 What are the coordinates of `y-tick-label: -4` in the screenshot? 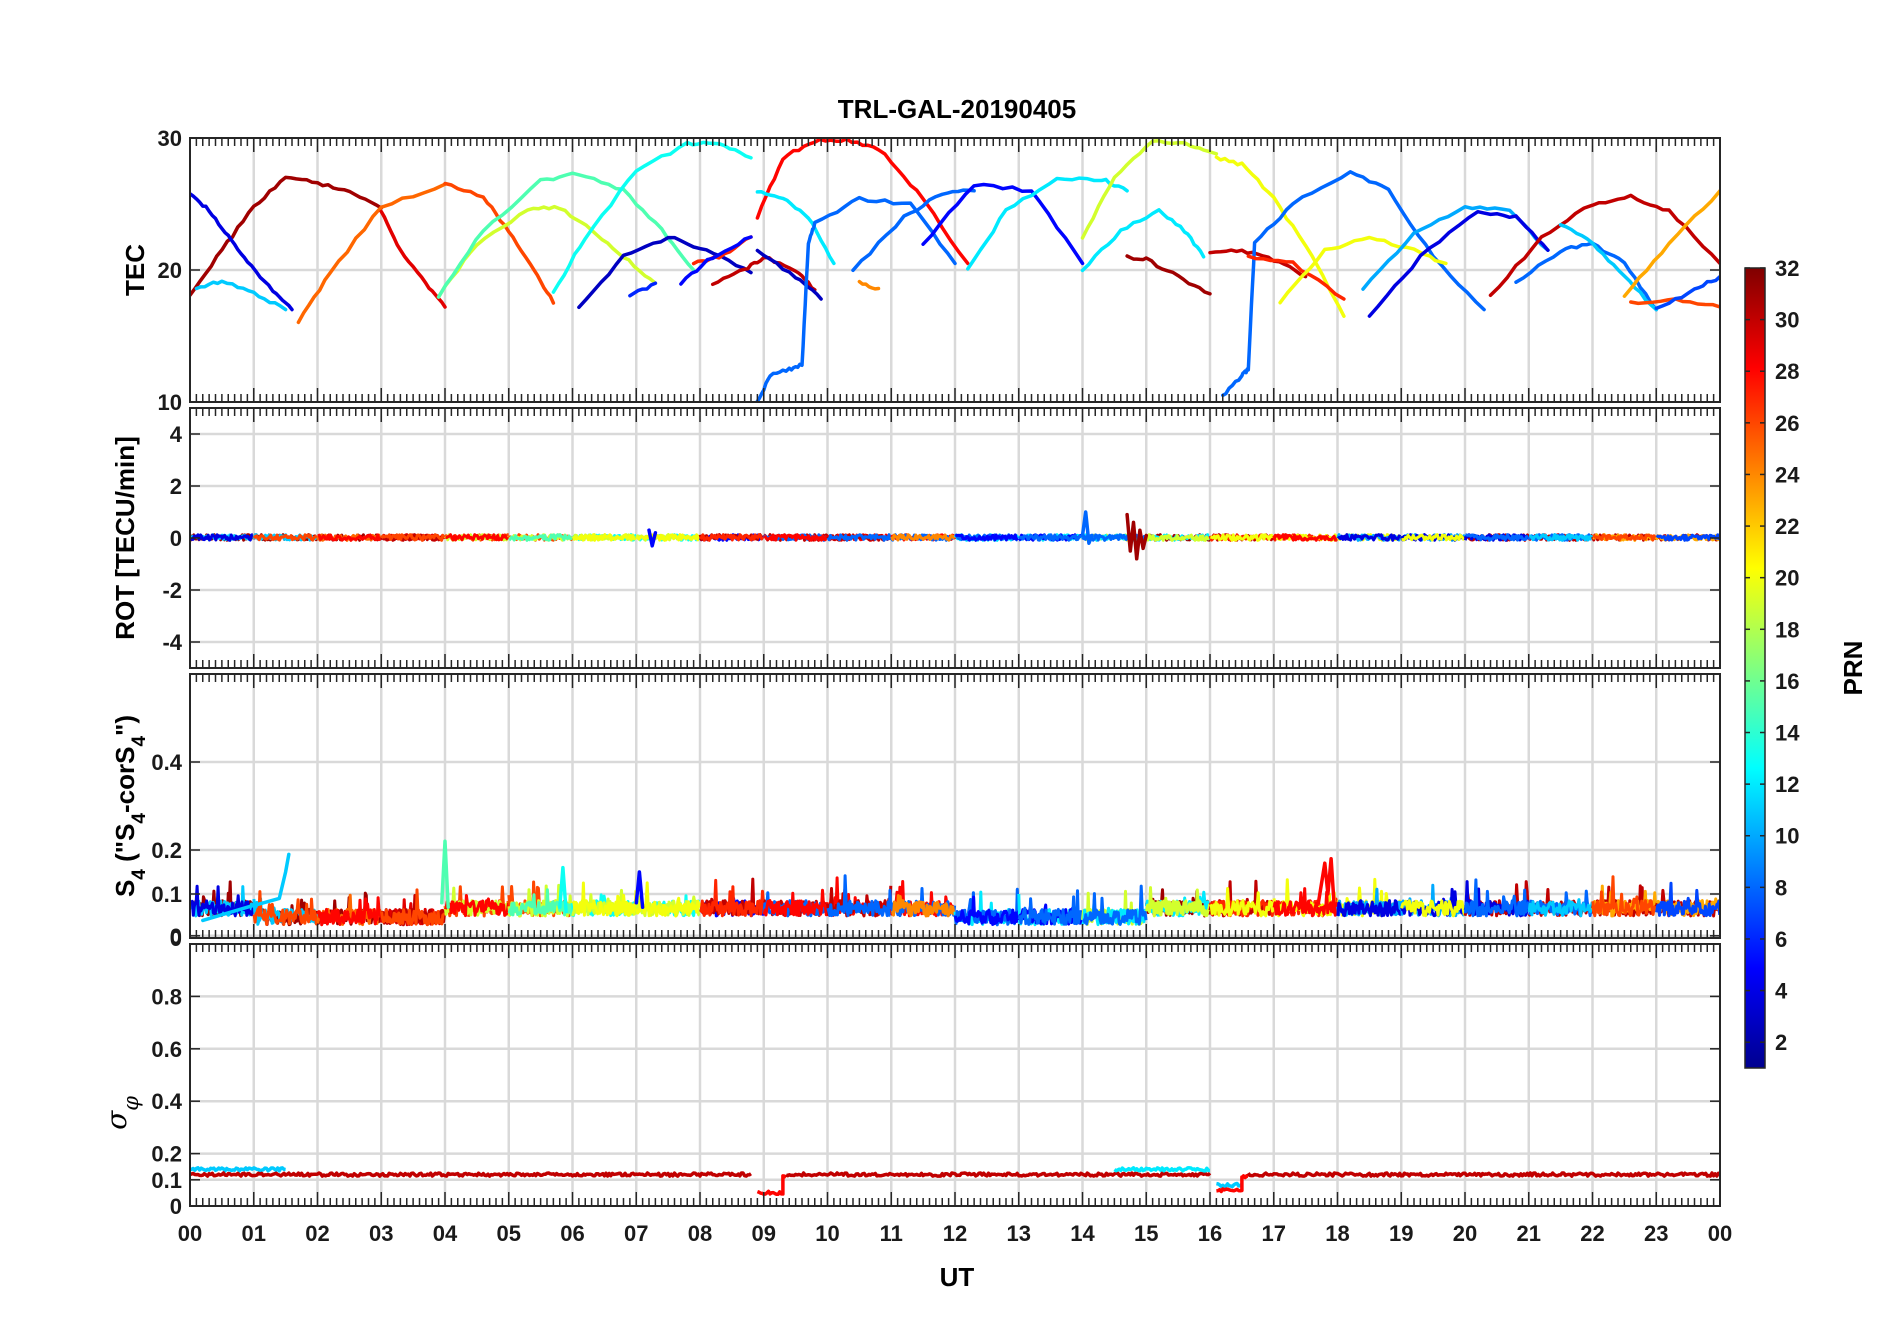 It's located at (172, 642).